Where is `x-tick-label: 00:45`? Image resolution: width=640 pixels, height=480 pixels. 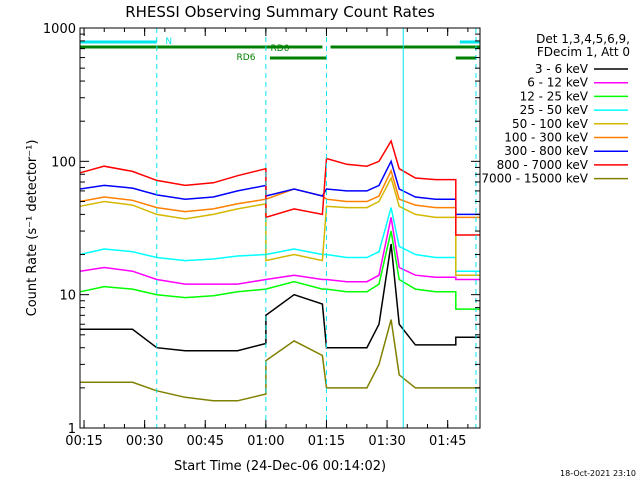 x-tick-label: 00:45 is located at coordinates (205, 441).